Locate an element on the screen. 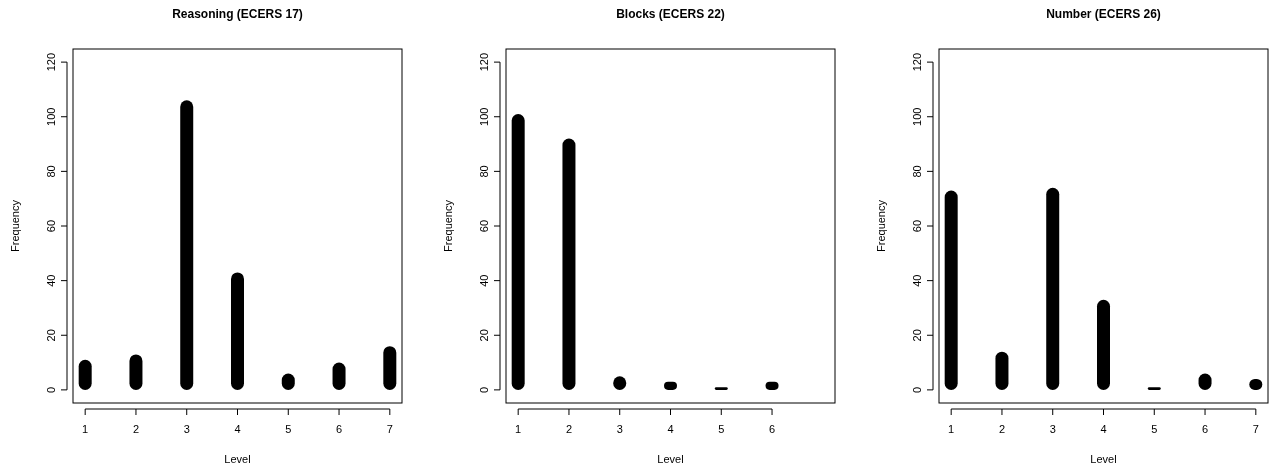 Image resolution: width=1270 pixels, height=470 pixels. chart-title: Reasoning (ECERS 17) is located at coordinates (237, 14).